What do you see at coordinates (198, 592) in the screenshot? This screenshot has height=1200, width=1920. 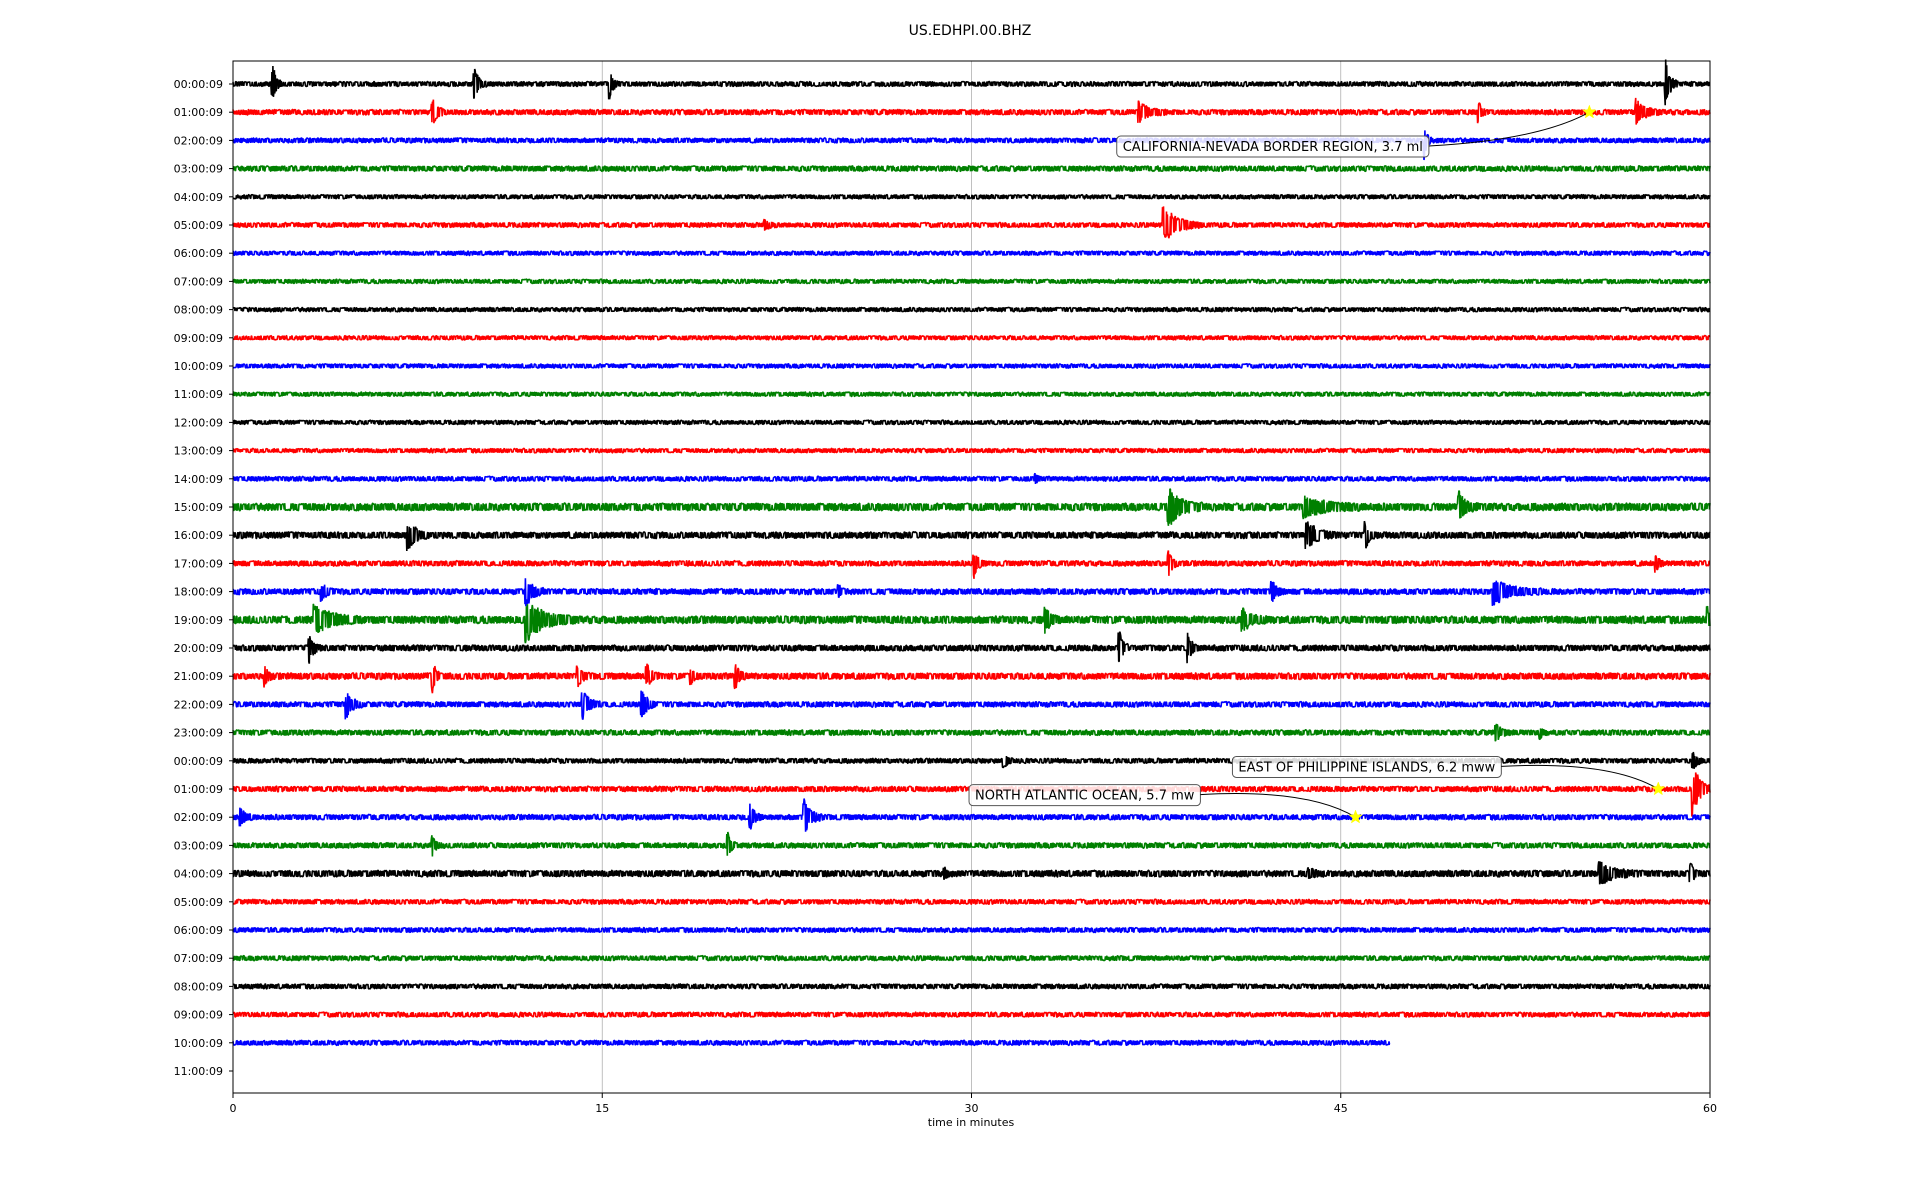 I see `row-label-18: 18:00:09` at bounding box center [198, 592].